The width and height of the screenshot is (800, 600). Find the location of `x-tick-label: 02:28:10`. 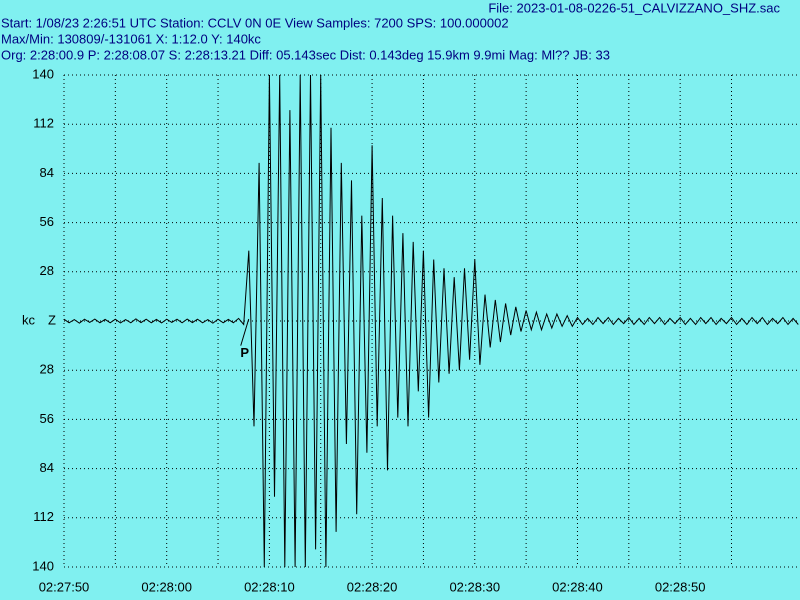

x-tick-label: 02:28:10 is located at coordinates (269, 586).